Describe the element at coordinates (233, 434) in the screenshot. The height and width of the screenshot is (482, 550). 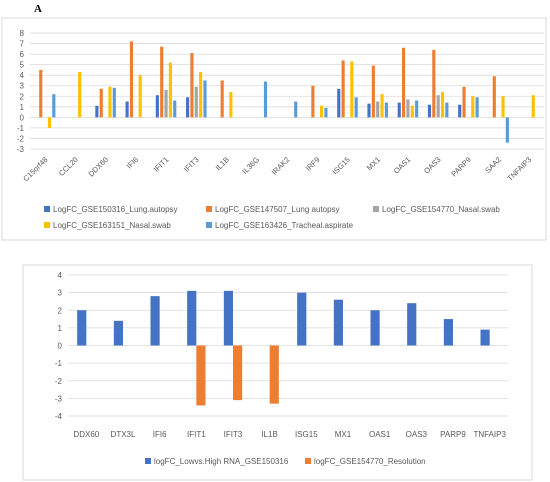
I see `x-tick-label: IFIT3` at that location.